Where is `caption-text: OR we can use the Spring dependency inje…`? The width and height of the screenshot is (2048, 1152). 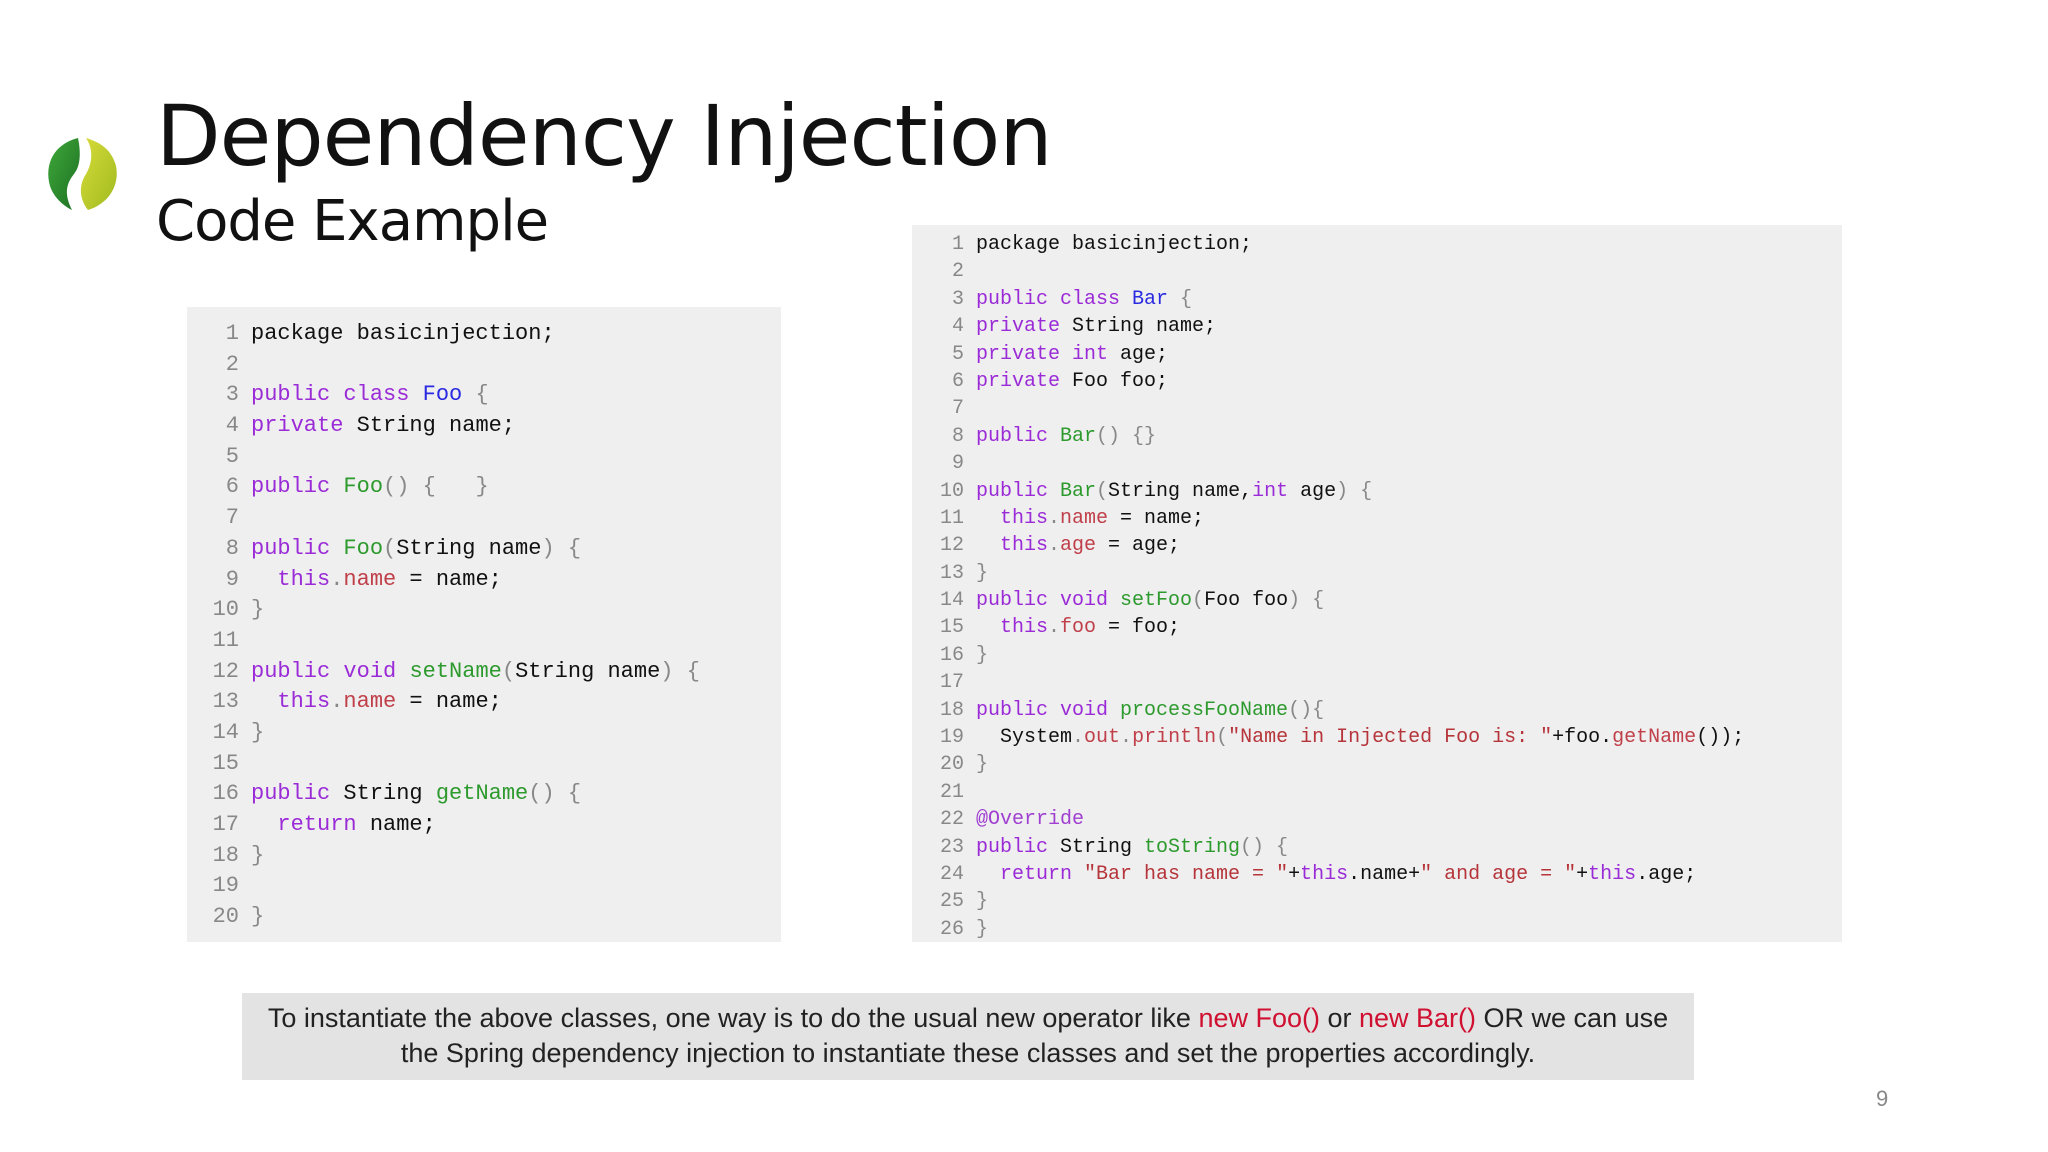
caption-text: OR we can use the Spring dependency inje… is located at coordinates (1034, 1035).